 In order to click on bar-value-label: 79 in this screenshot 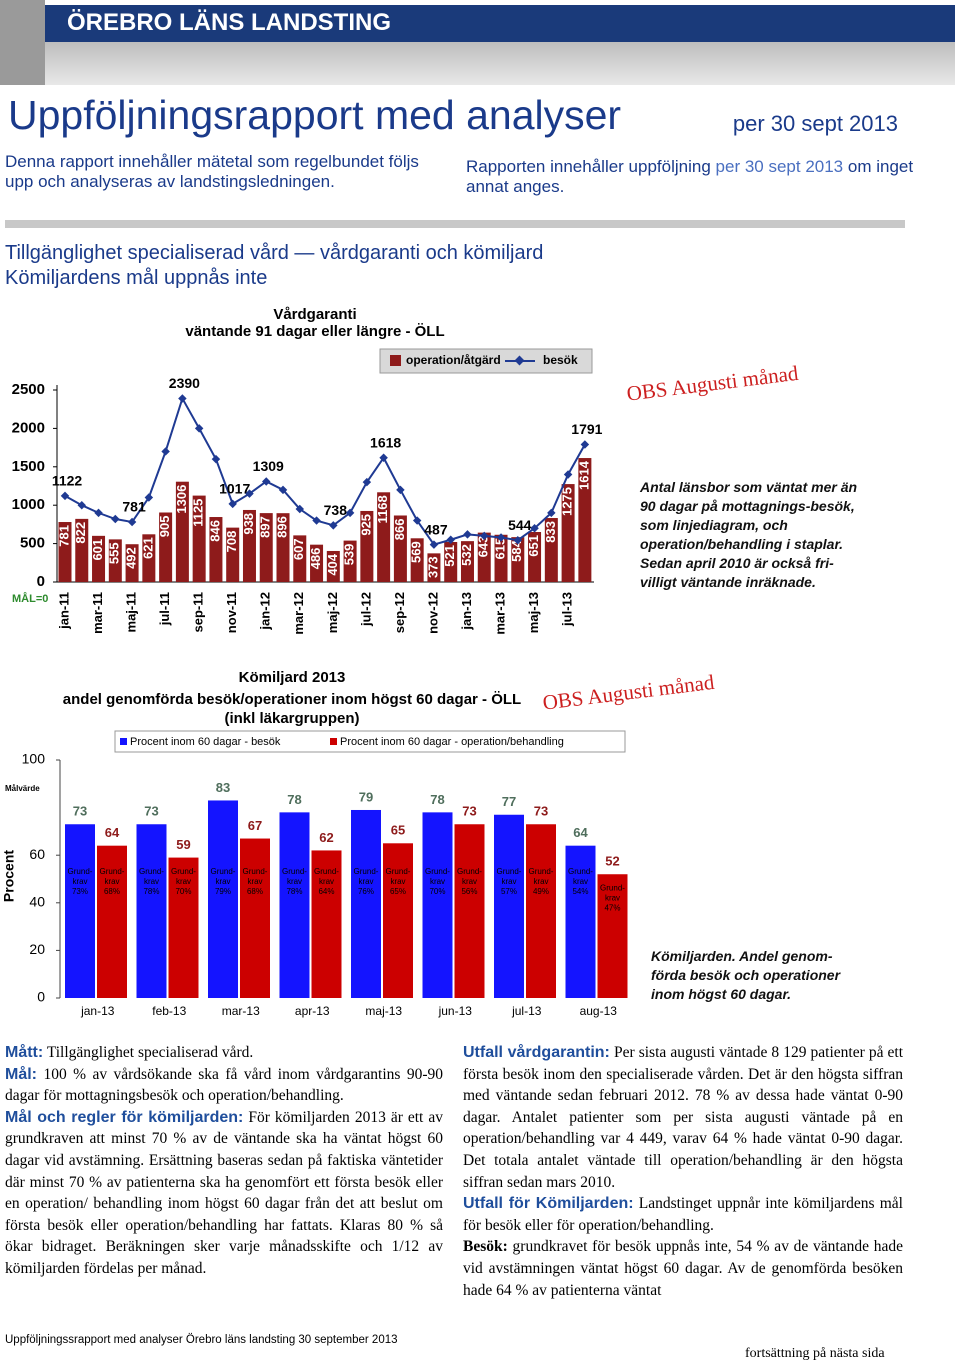, I will do `click(366, 796)`.